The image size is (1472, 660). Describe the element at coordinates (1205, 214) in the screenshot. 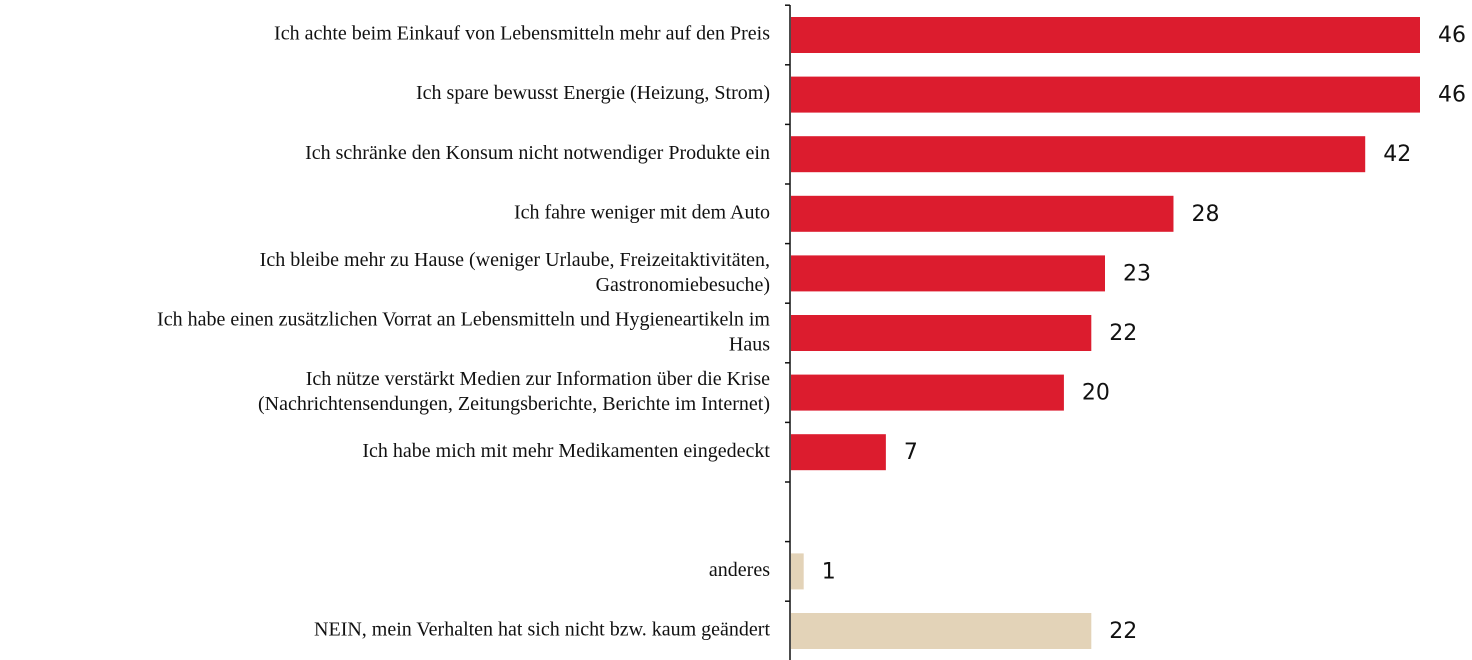

I see `value-label: 28` at that location.